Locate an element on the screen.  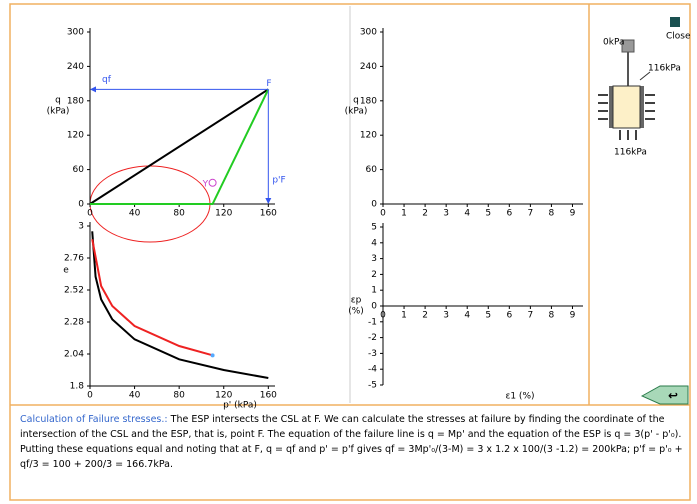
y-axis-unit: (%) is located at coordinates (356, 312).